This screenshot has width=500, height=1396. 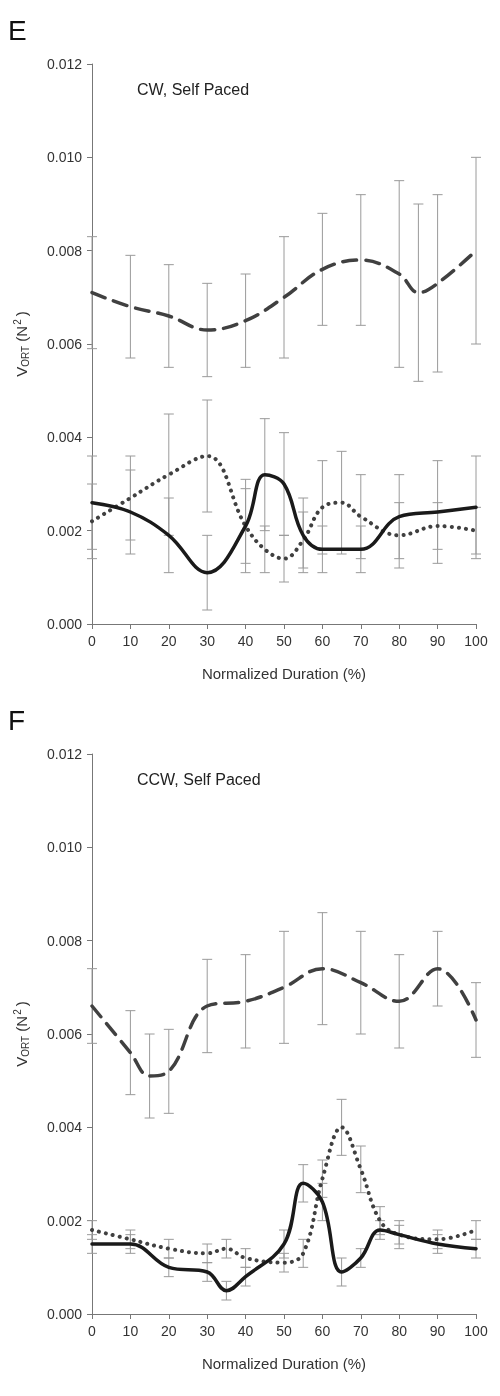 What do you see at coordinates (199, 779) in the screenshot?
I see `text: CCW, Self Paced` at bounding box center [199, 779].